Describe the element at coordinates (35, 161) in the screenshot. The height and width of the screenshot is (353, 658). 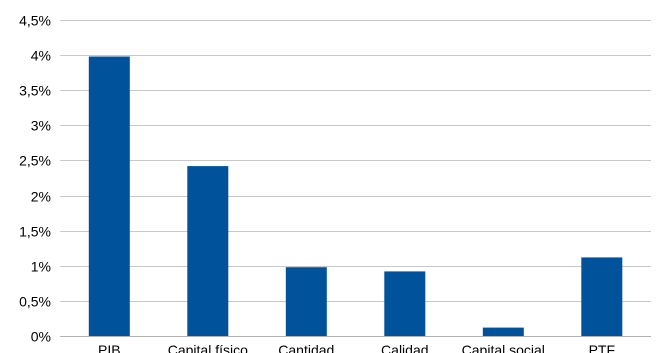
I see `y-tick-label: 2,5%` at that location.